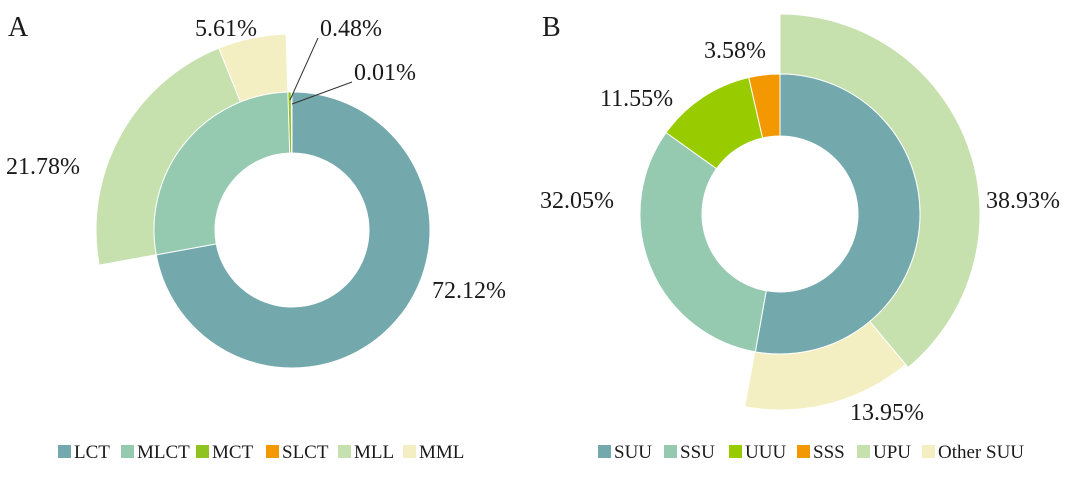 The image size is (1080, 478). I want to click on legend-swatch-slct, so click(272, 451).